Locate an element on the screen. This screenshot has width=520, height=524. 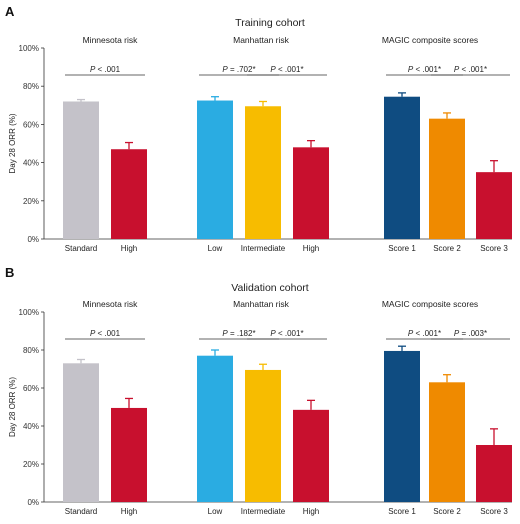
significance-label: P = .702* is located at coordinates (238, 69).